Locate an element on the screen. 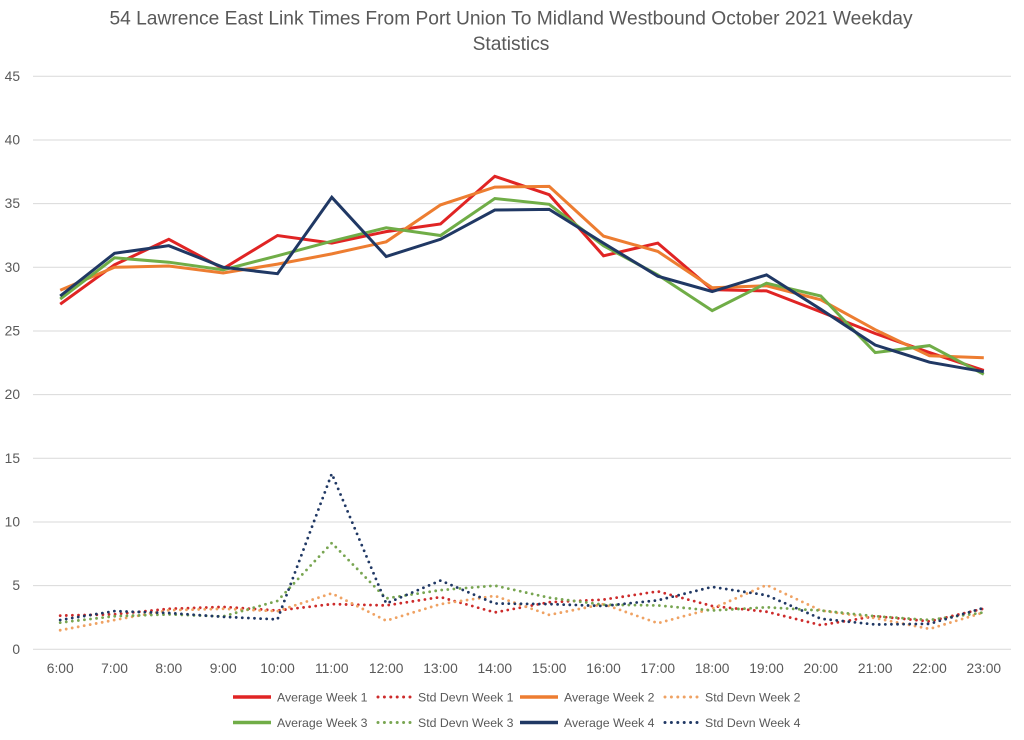  svg-text: Std Devn Week 2 is located at coordinates (753, 698).